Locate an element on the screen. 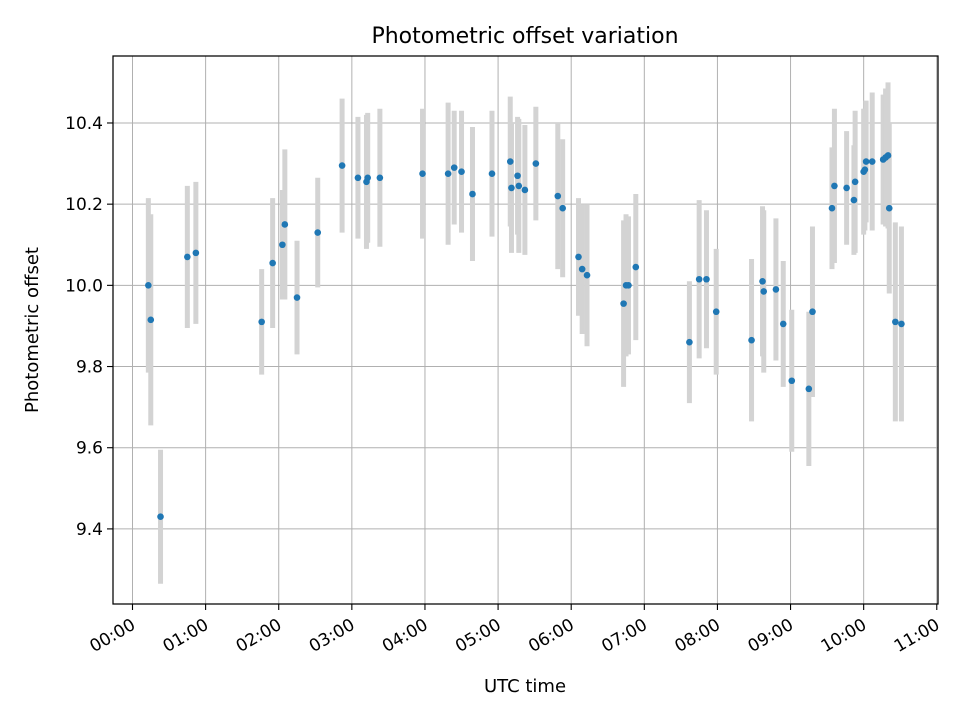 Image resolution: width=960 pixels, height=720 pixels. y-tick-label: 9.4 is located at coordinates (89, 530).